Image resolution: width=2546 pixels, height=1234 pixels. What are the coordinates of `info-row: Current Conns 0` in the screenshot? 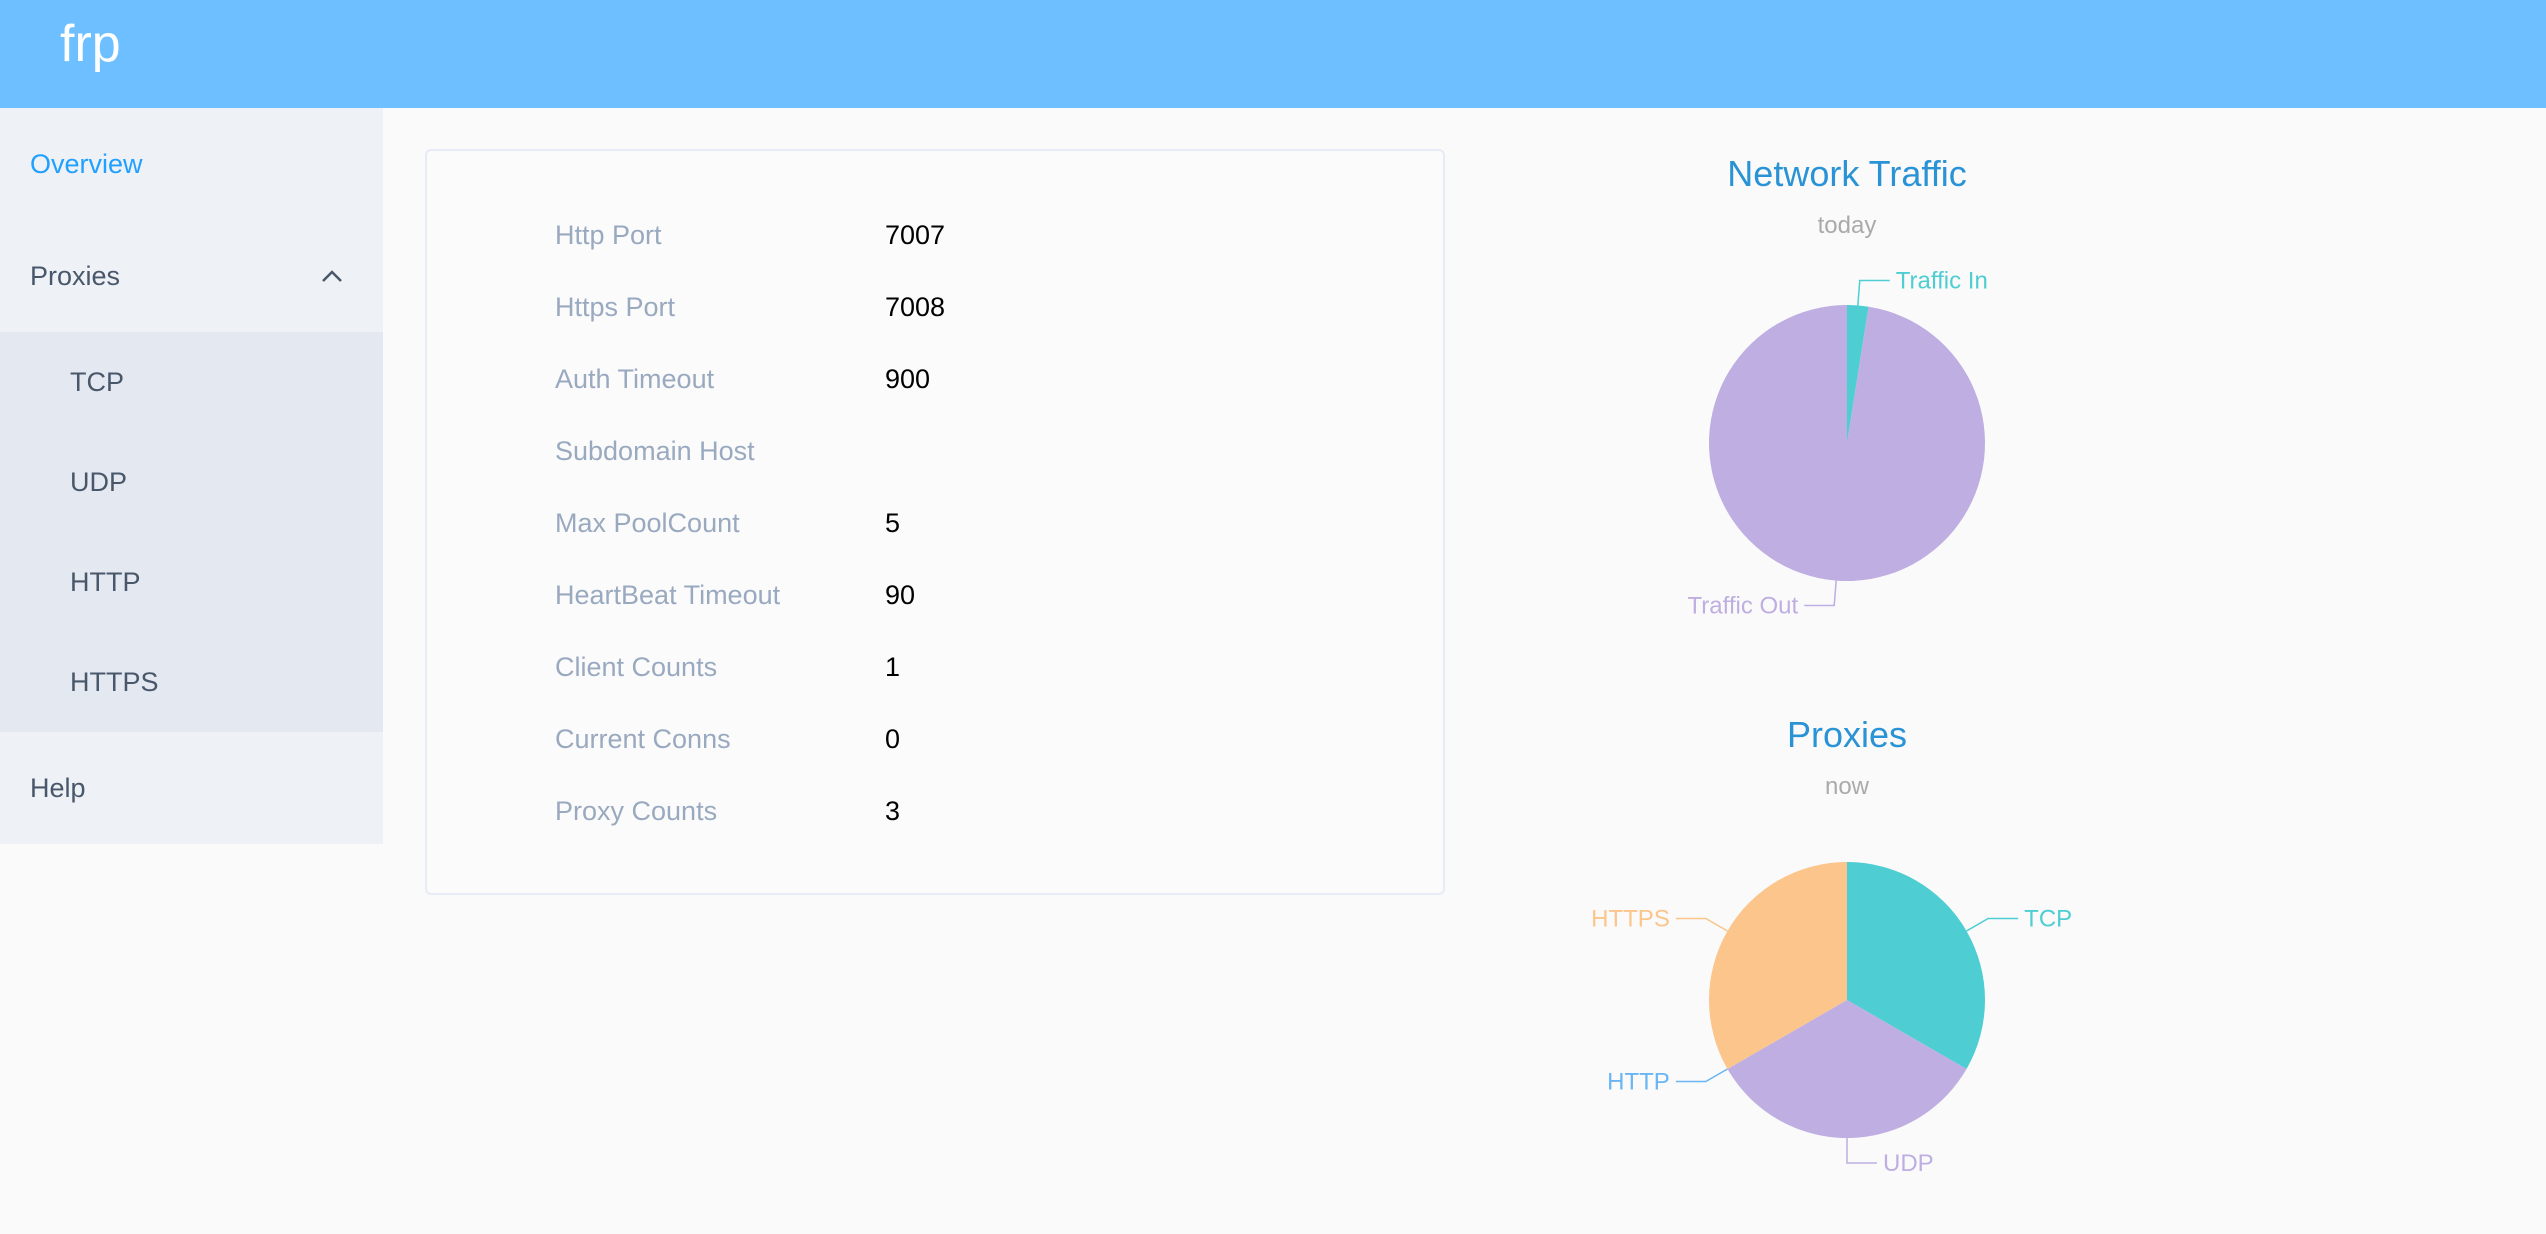 It's located at (727, 739).